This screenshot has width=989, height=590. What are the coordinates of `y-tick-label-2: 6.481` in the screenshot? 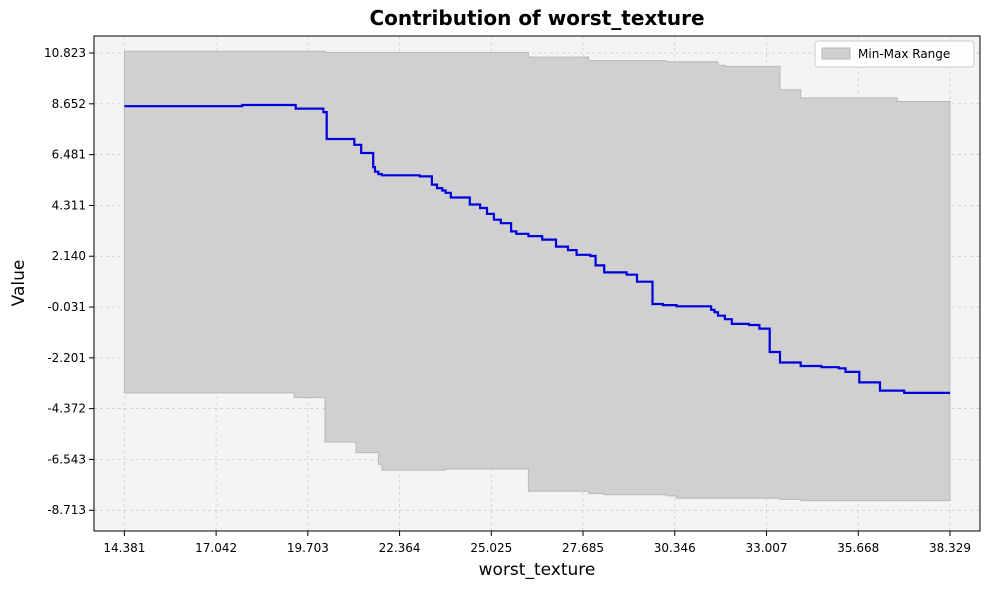 It's located at (69, 155).